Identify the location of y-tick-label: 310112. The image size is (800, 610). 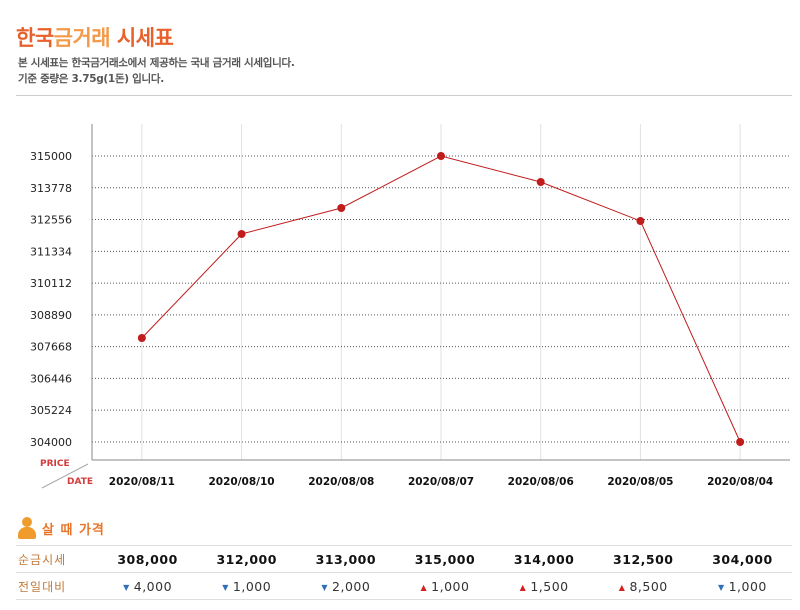
(51, 283).